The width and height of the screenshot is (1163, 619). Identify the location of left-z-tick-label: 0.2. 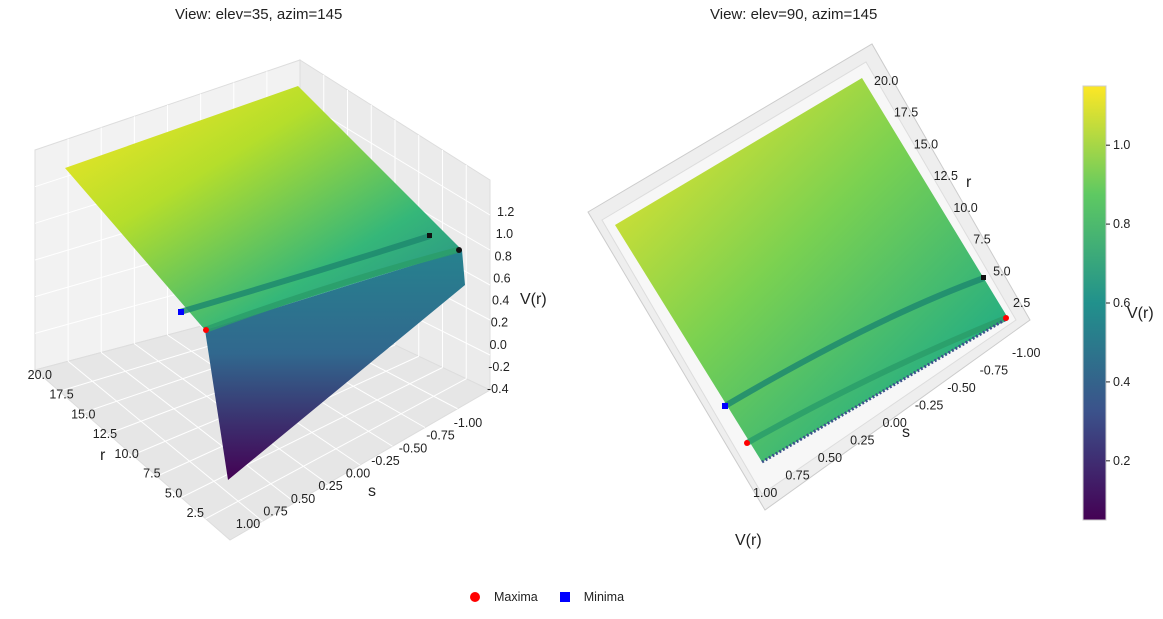
(499, 323).